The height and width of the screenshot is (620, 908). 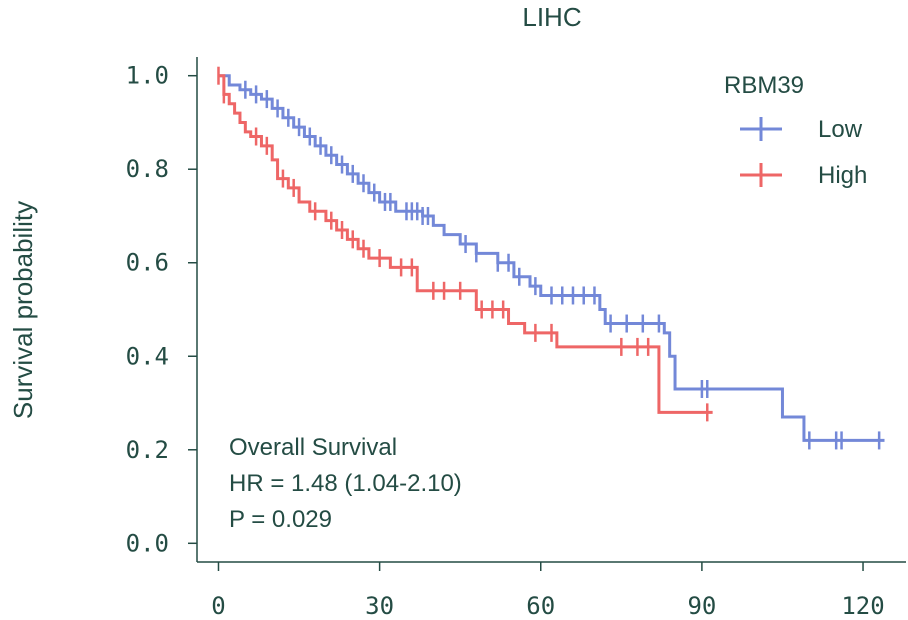 What do you see at coordinates (147, 450) in the screenshot?
I see `y-tick-label: 0.2` at bounding box center [147, 450].